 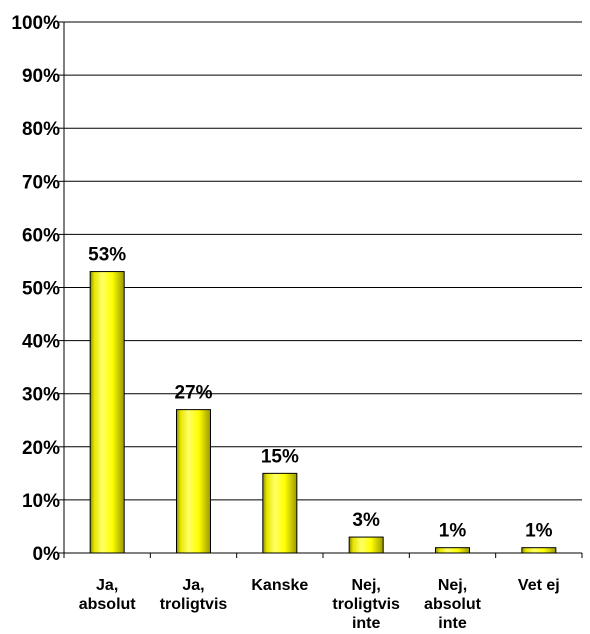 What do you see at coordinates (41, 235) in the screenshot?
I see `y-tick-label: 60%` at bounding box center [41, 235].